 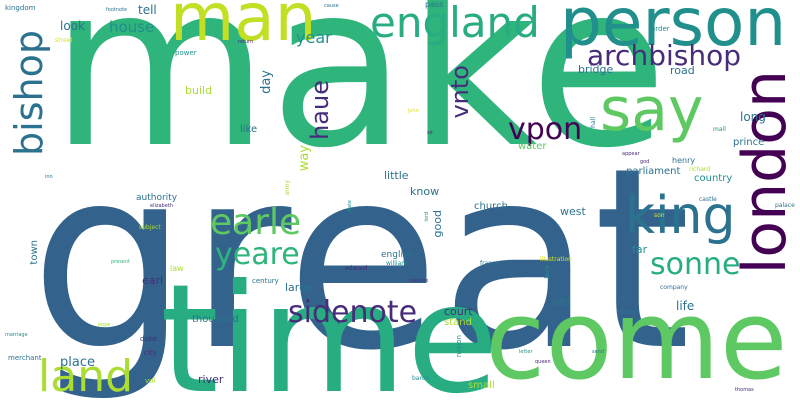 What do you see at coordinates (397, 255) in the screenshot?
I see `word-english: english` at bounding box center [397, 255].